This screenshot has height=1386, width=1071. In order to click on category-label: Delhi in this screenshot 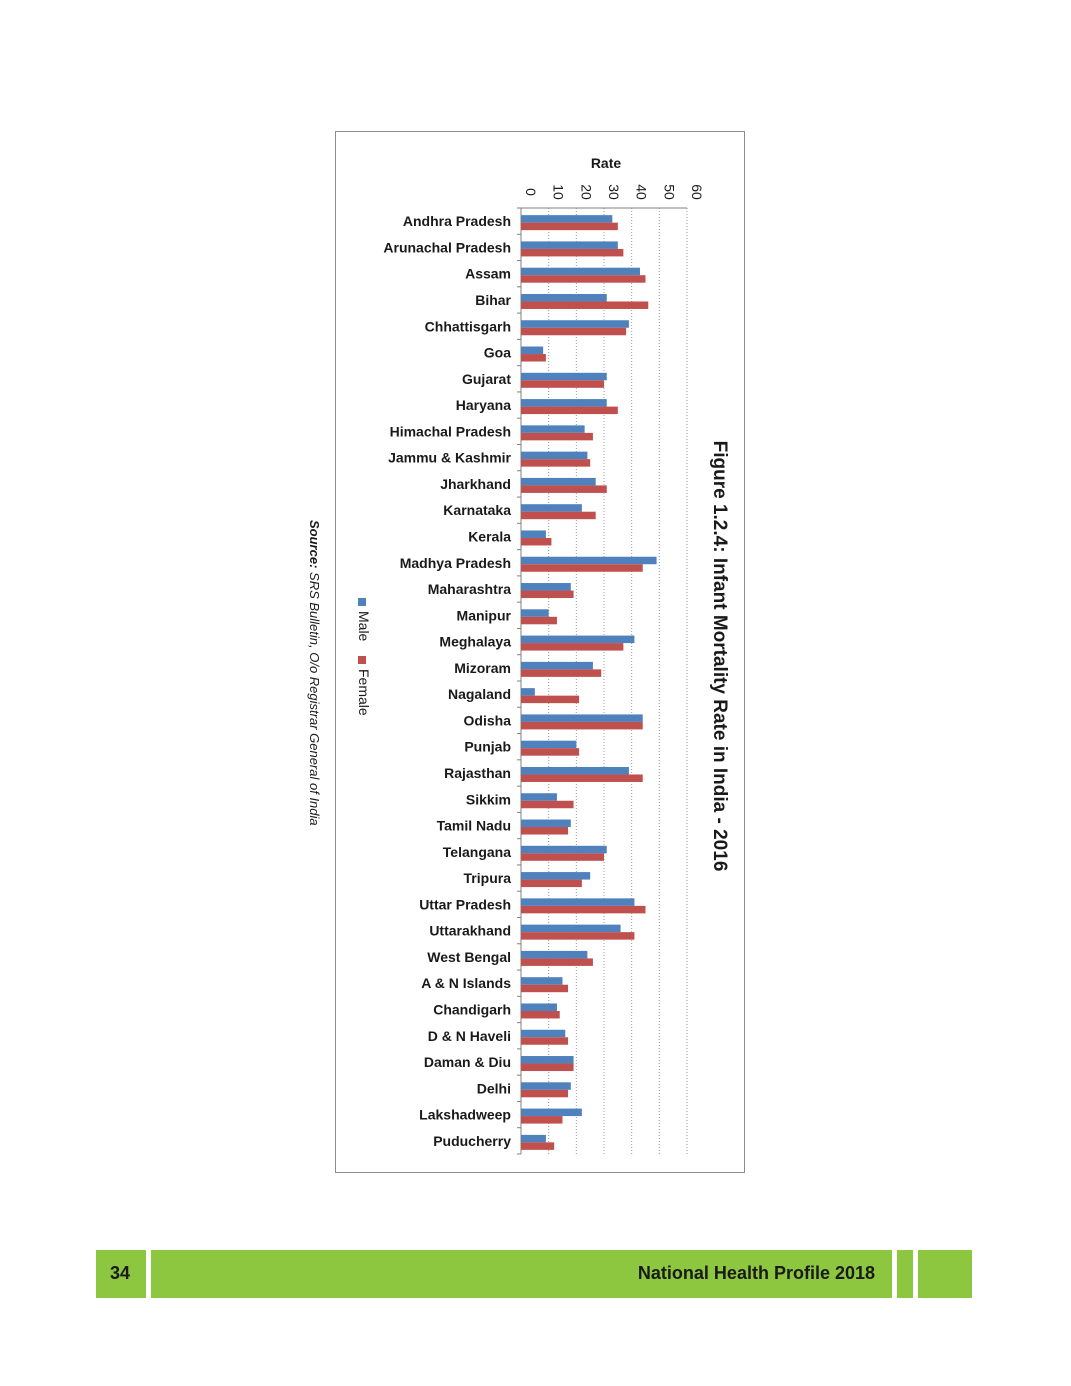, I will do `click(494, 1088)`.